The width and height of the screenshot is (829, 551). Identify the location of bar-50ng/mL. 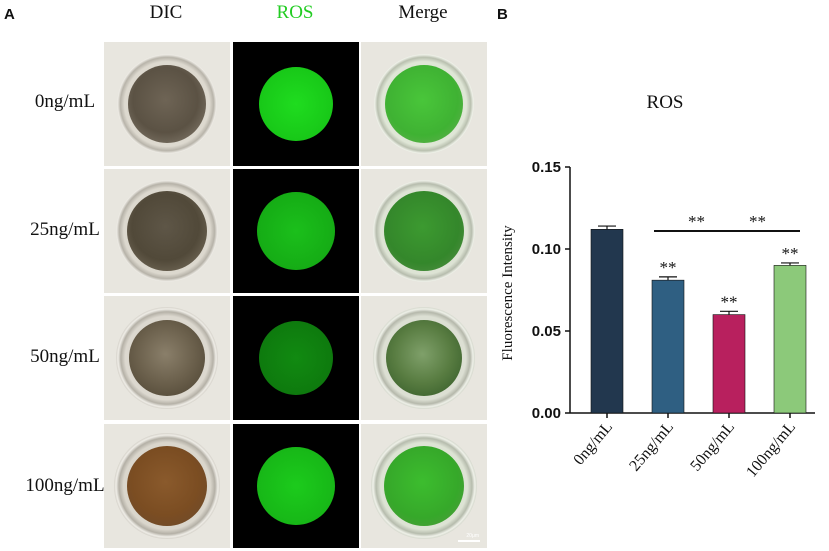
(729, 364).